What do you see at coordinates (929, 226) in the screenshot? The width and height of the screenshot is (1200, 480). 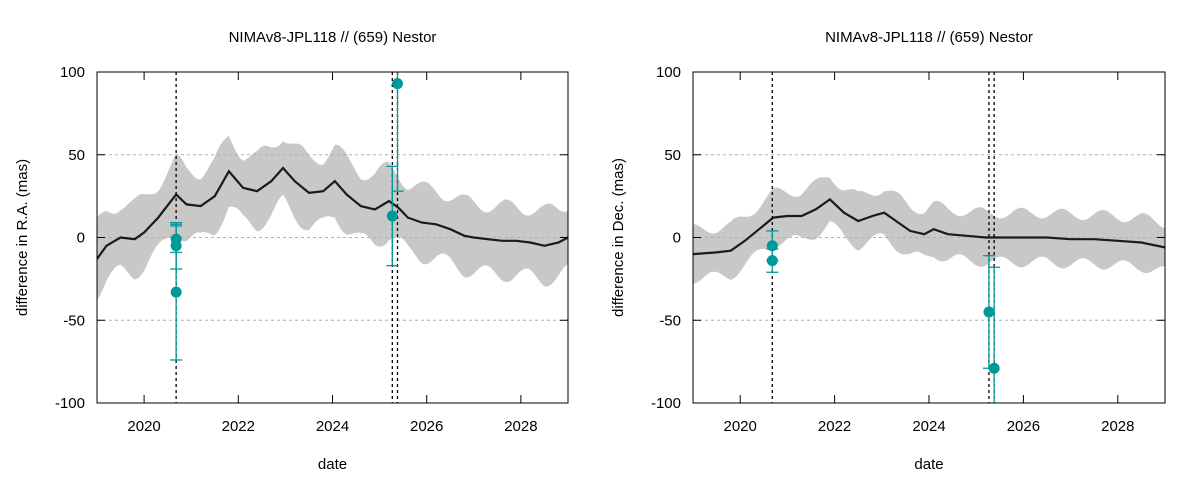 I see `model-curve` at bounding box center [929, 226].